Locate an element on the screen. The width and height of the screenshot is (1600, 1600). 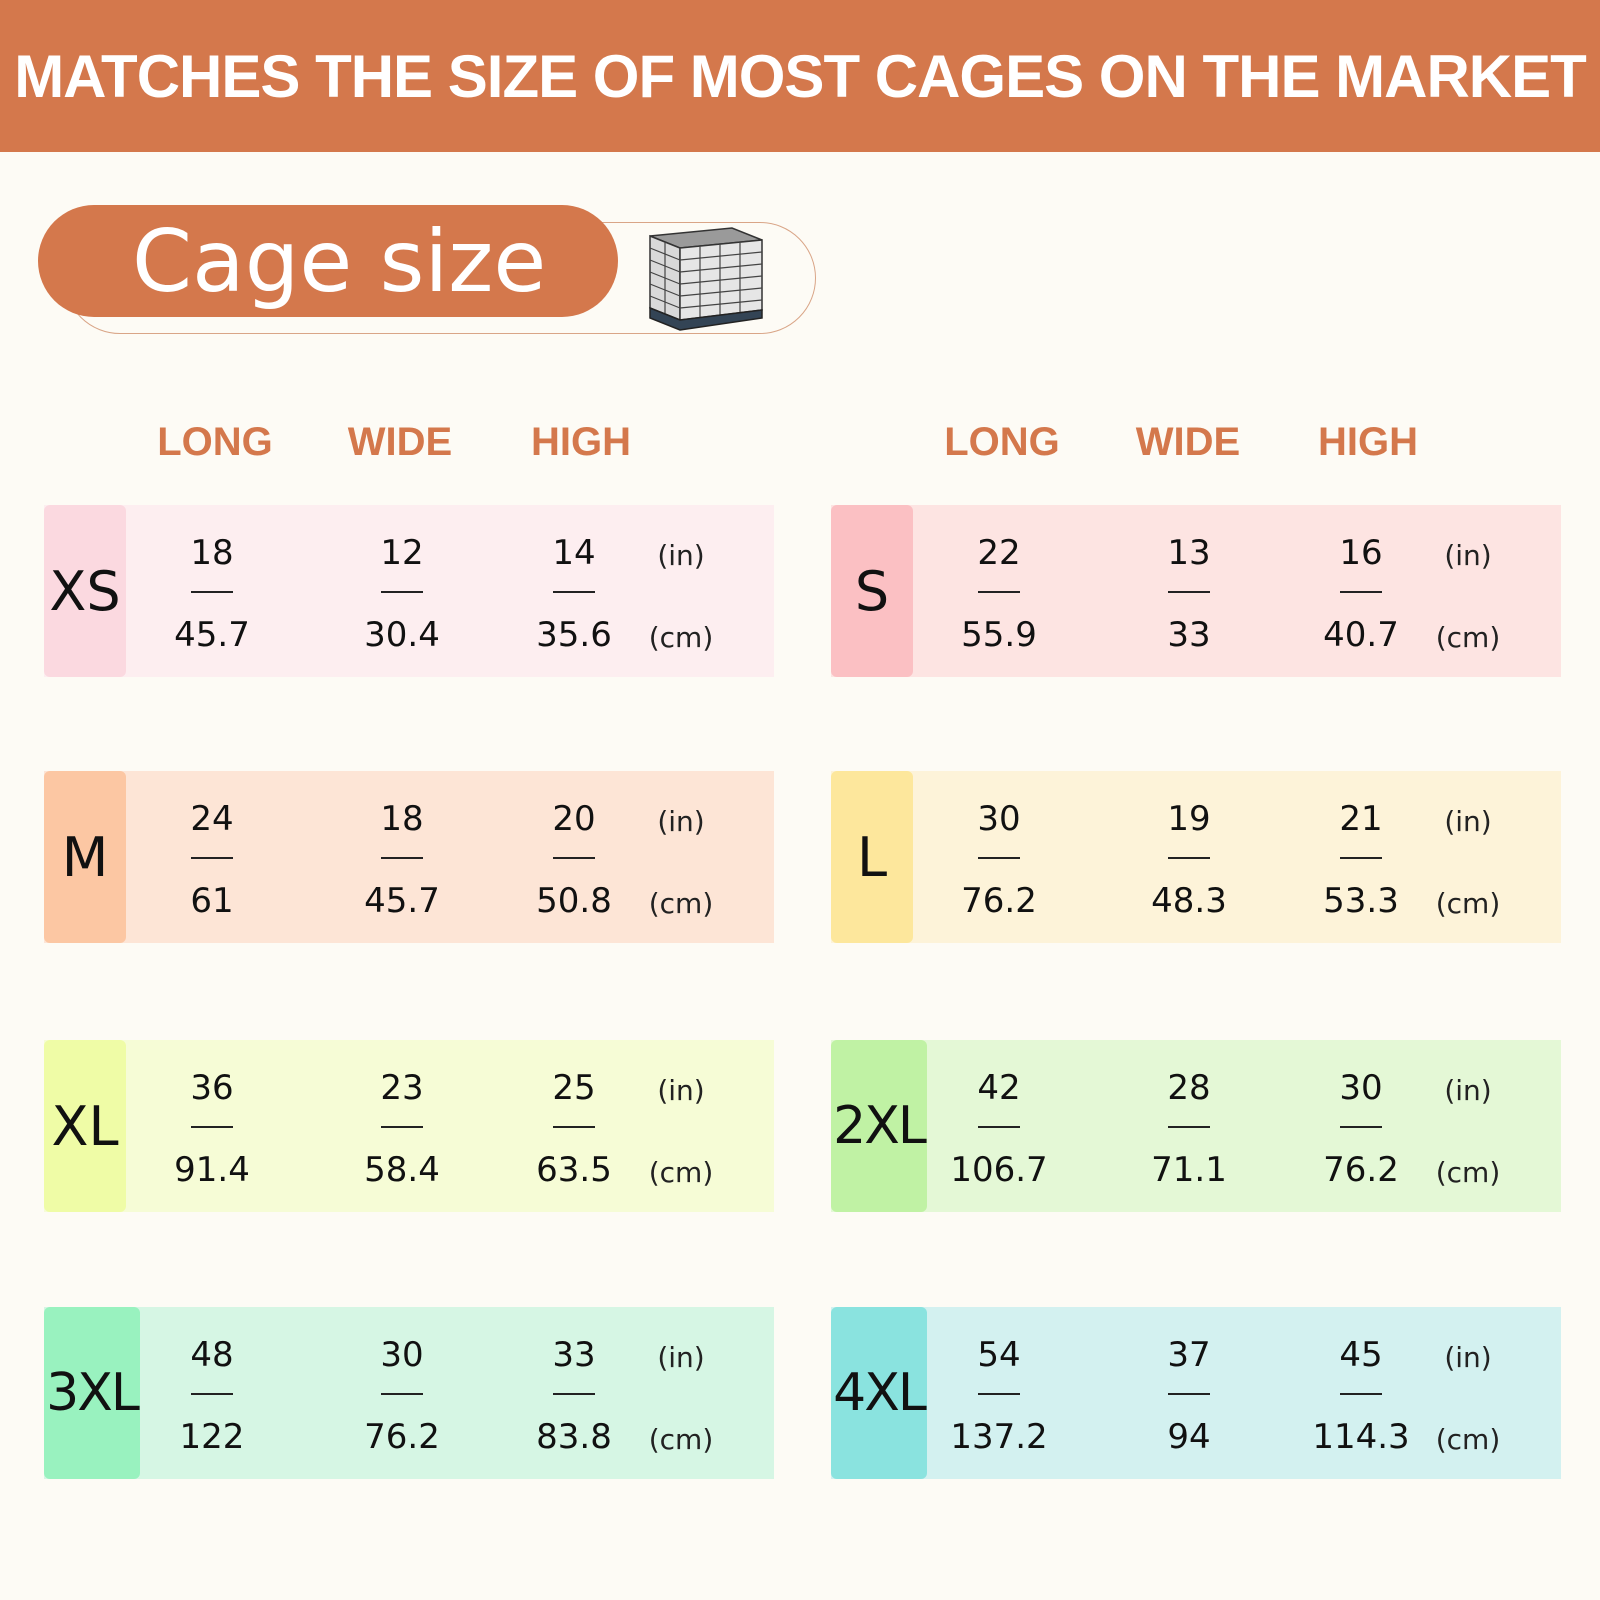
wide-inches: 12 is located at coordinates (402, 553).